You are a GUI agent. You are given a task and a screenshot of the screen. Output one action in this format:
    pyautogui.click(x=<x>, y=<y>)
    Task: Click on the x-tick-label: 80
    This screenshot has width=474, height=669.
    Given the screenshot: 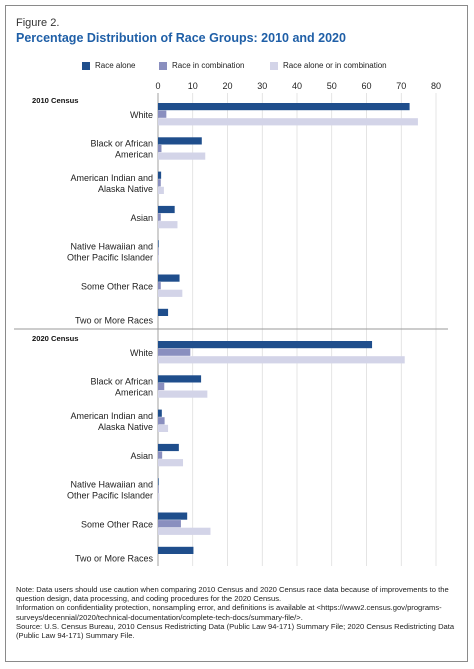 What is the action you would take?
    pyautogui.click(x=436, y=86)
    